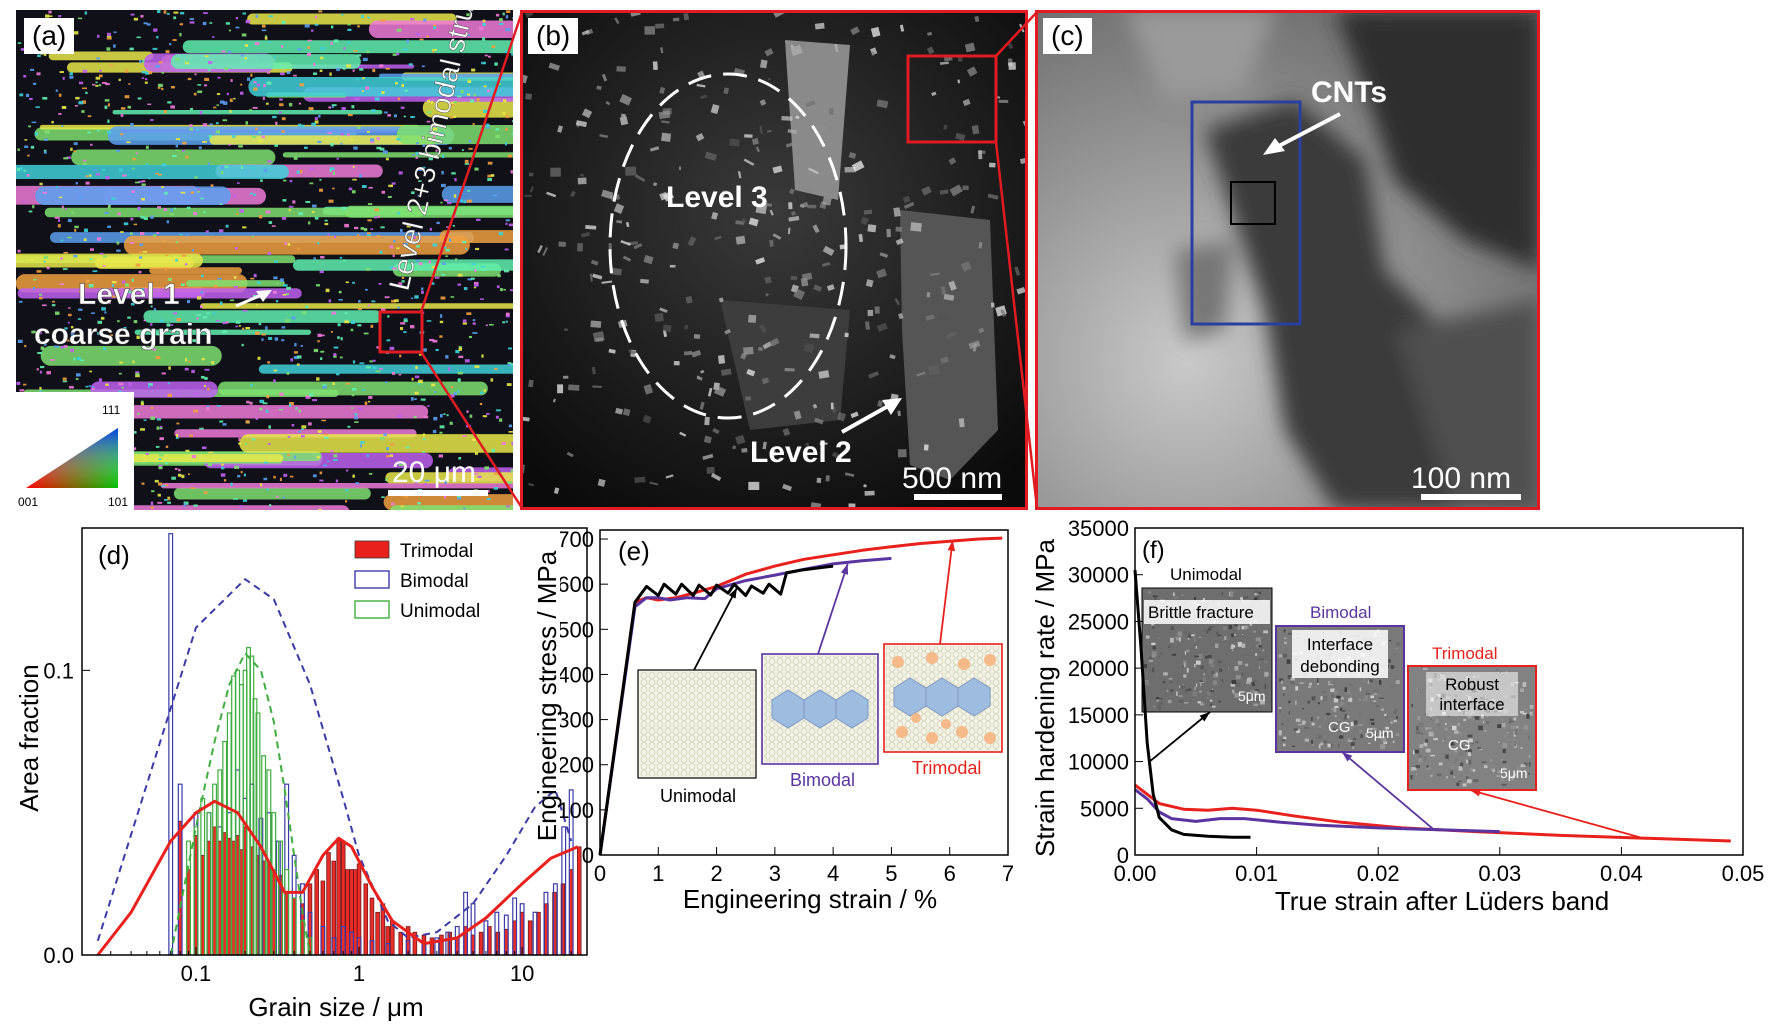  I want to click on f-bimodal-scale: 5μm, so click(1380, 733).